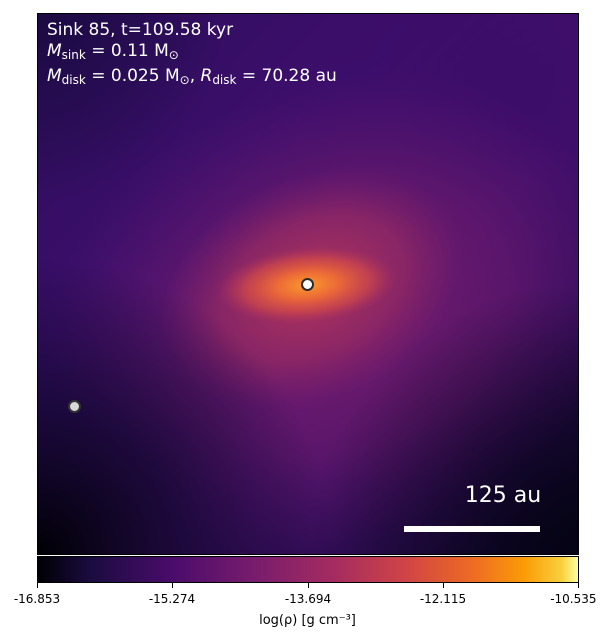 This screenshot has width=615, height=644. I want to click on colorbar-tick-label: -13.694, so click(308, 599).